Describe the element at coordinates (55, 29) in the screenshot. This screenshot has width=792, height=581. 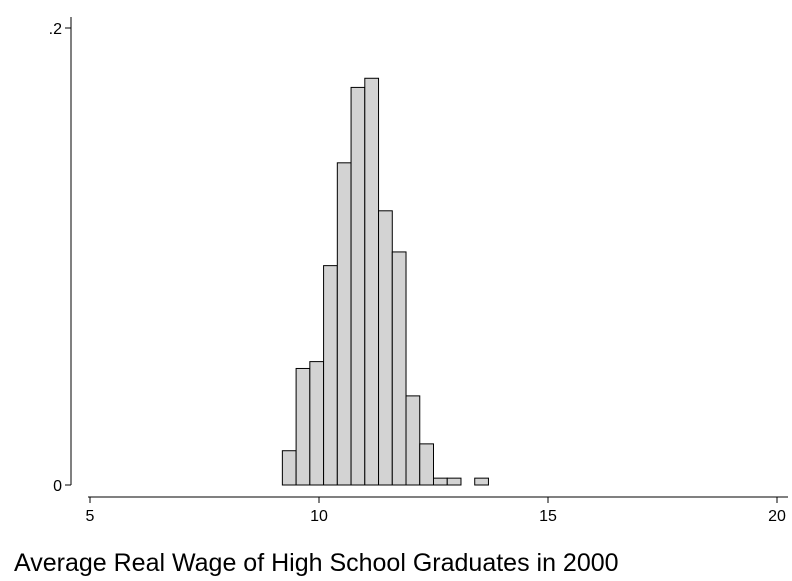
I see `y-tick-label: .2` at that location.